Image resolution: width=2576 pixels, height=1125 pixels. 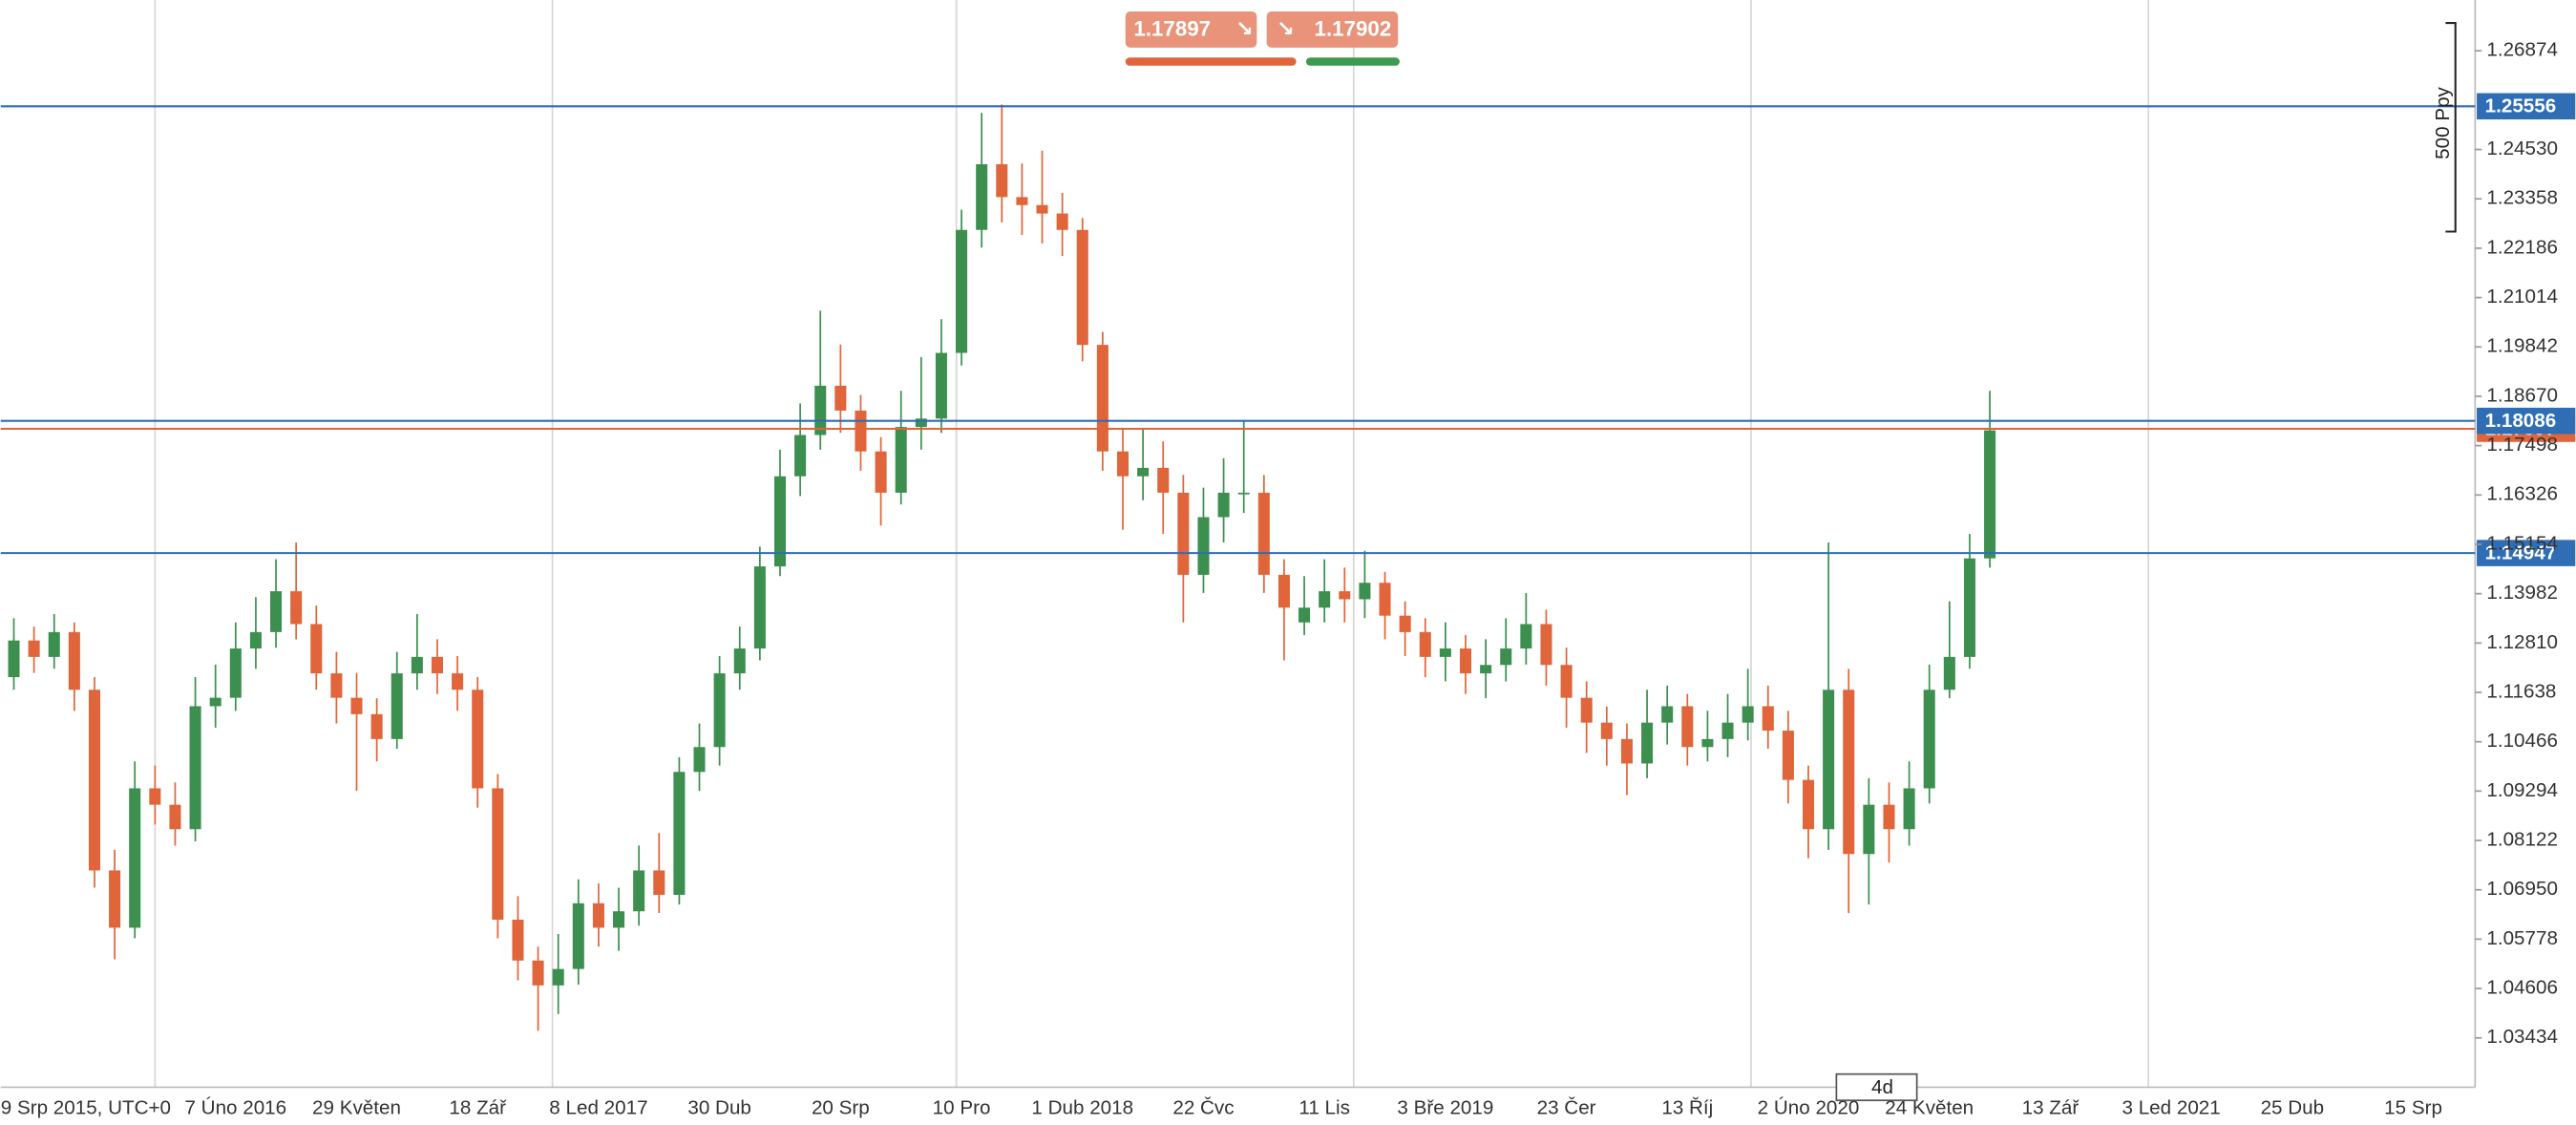 What do you see at coordinates (1172, 29) in the screenshot?
I see `sell-price: 1.17897` at bounding box center [1172, 29].